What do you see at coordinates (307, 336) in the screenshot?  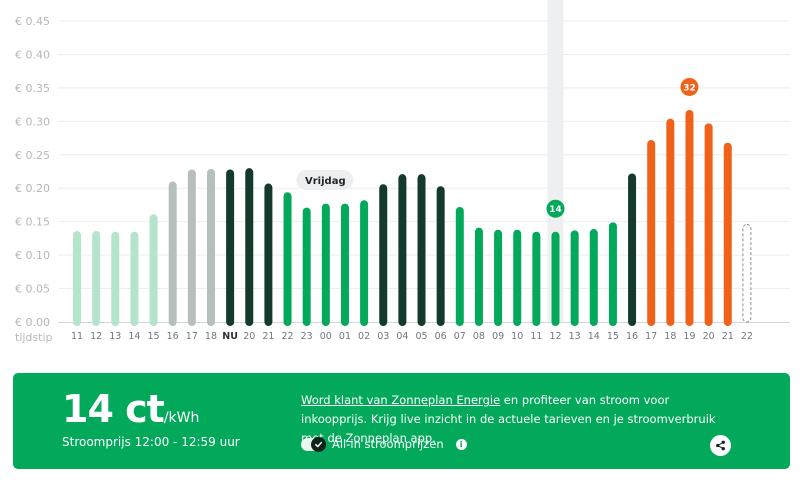 I see `x-tick-label: 23` at bounding box center [307, 336].